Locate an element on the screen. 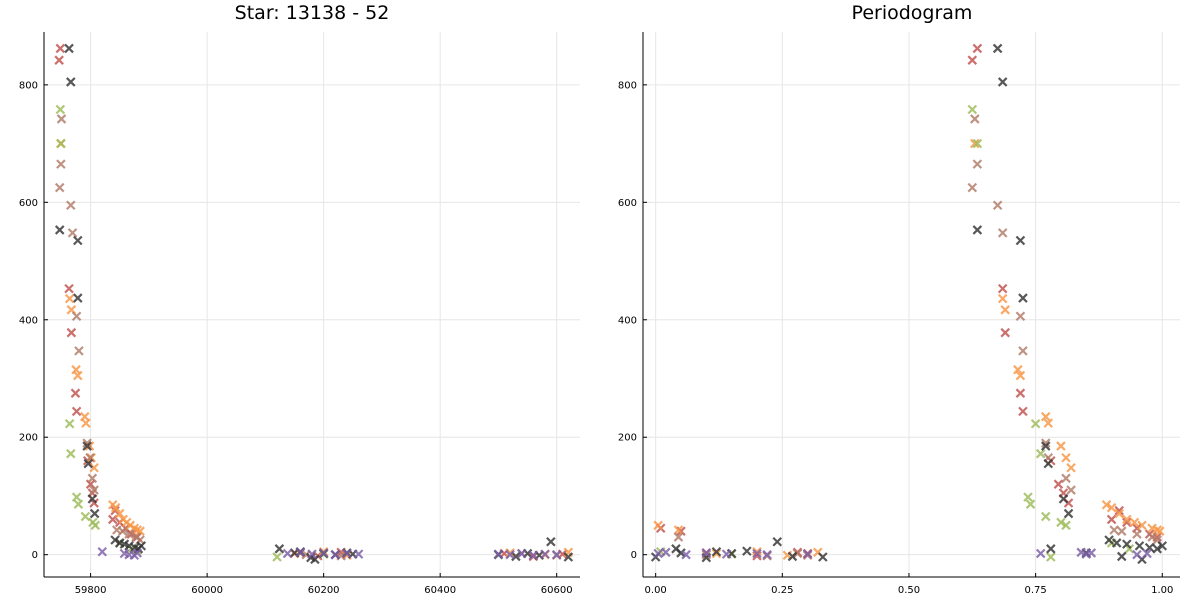 The width and height of the screenshot is (1200, 600). chart-title: Periodogram is located at coordinates (912, 13).